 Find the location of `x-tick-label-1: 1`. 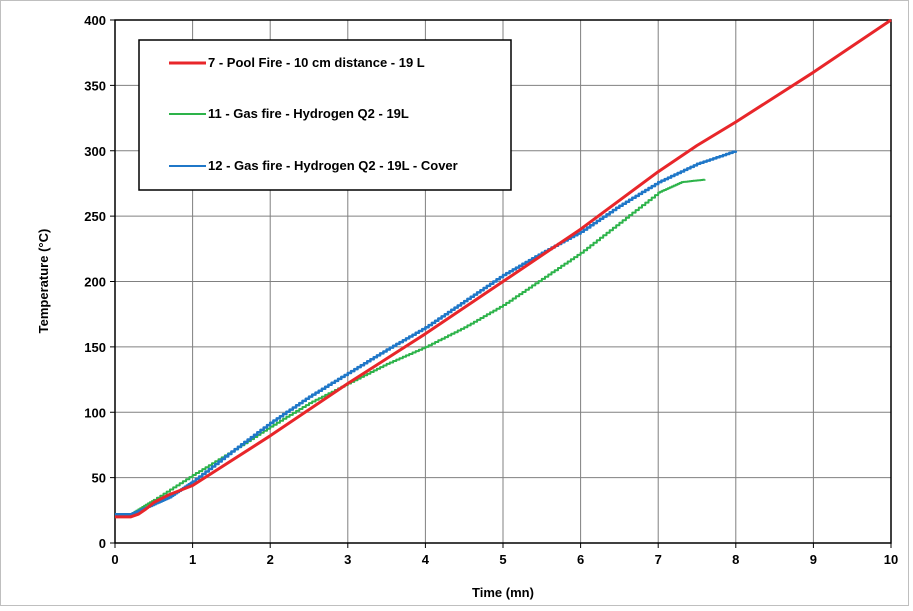

x-tick-label-1: 1 is located at coordinates (192, 559).